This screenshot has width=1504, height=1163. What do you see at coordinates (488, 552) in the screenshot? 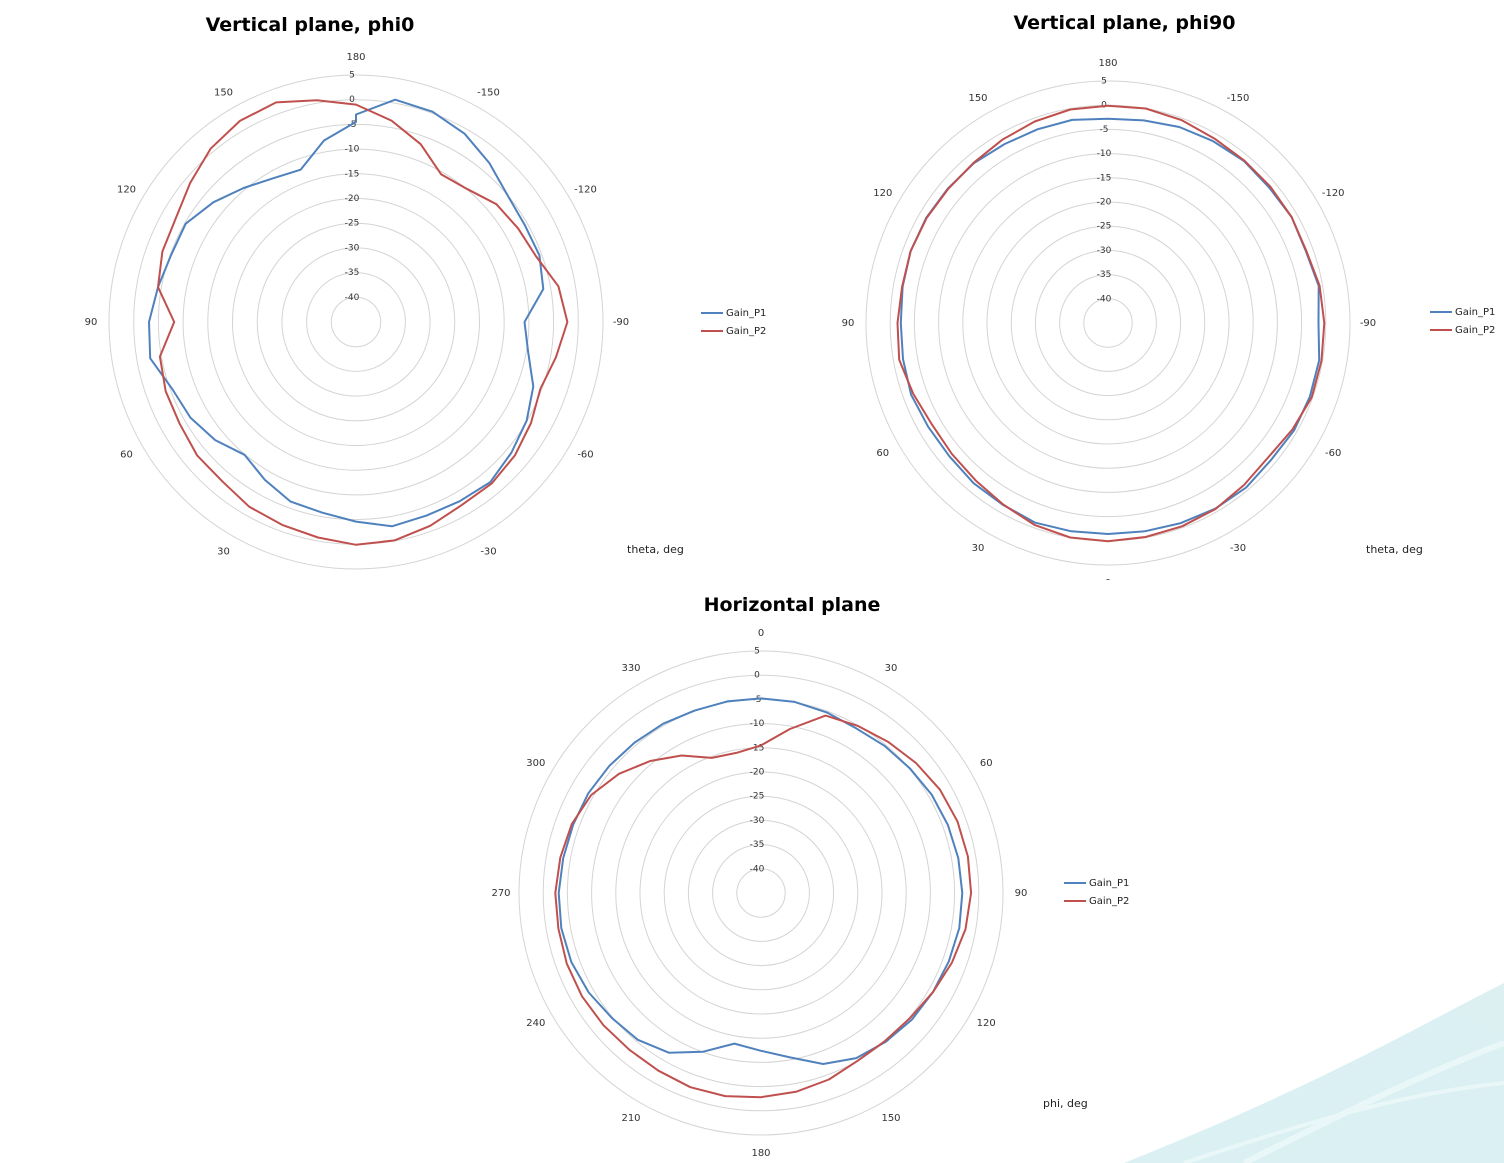
I see `angle-tick-label: -30` at bounding box center [488, 552].